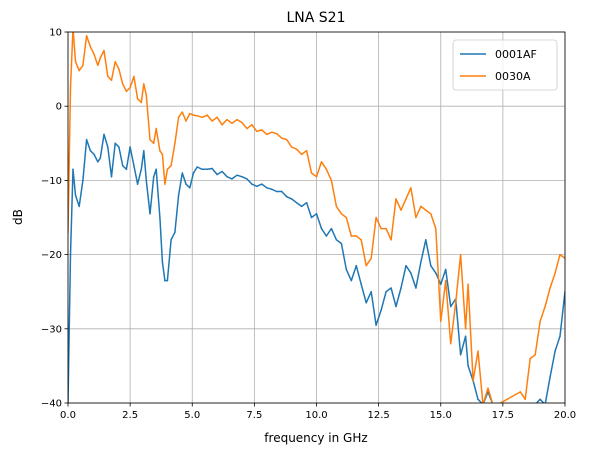  Describe the element at coordinates (315, 18) in the screenshot. I see `chart-title: LNA S21` at that location.